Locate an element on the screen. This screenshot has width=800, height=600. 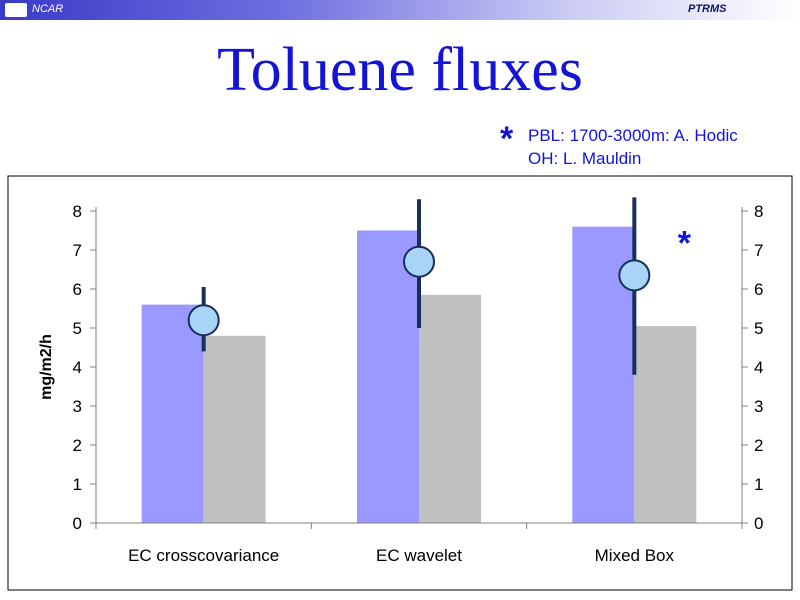
y-tick-label-right: 7 is located at coordinates (758, 250).